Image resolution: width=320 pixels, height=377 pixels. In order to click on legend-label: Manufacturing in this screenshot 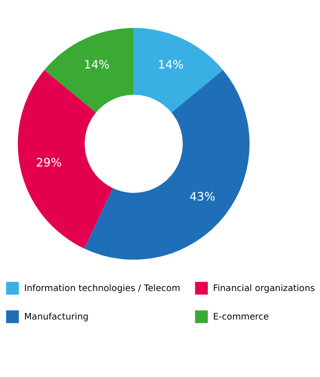, I will do `click(56, 317)`.